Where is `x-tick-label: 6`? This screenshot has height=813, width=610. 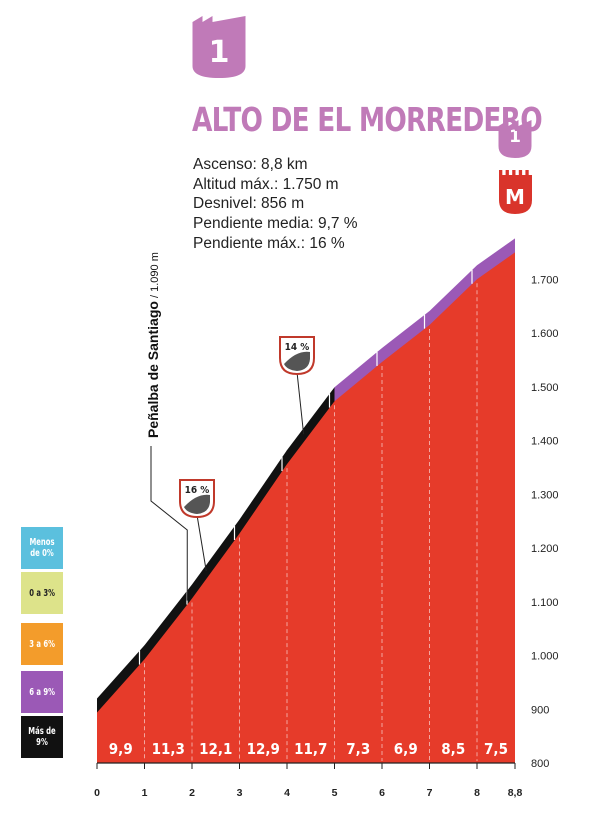 x-tick-label: 6 is located at coordinates (382, 793).